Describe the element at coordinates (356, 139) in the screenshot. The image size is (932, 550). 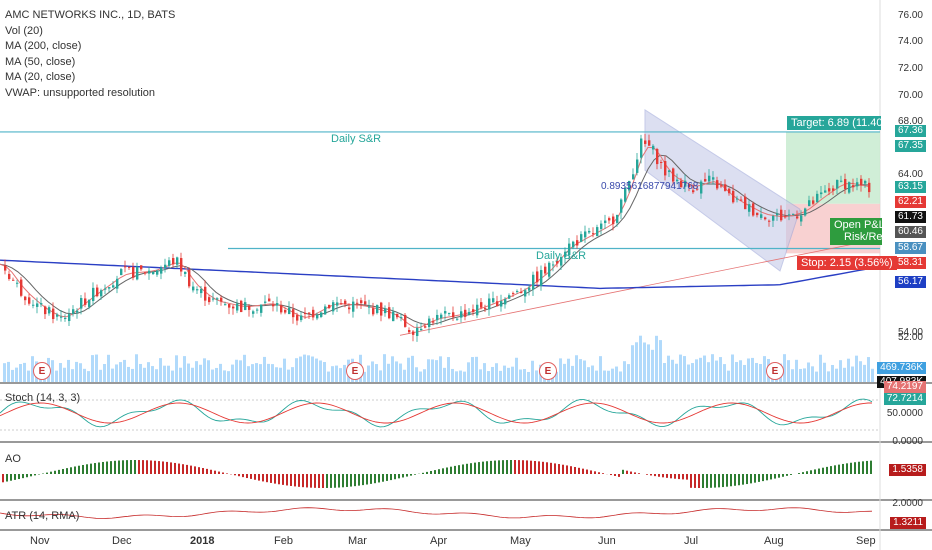
I see `sr-label-top: Daily S&R` at that location.